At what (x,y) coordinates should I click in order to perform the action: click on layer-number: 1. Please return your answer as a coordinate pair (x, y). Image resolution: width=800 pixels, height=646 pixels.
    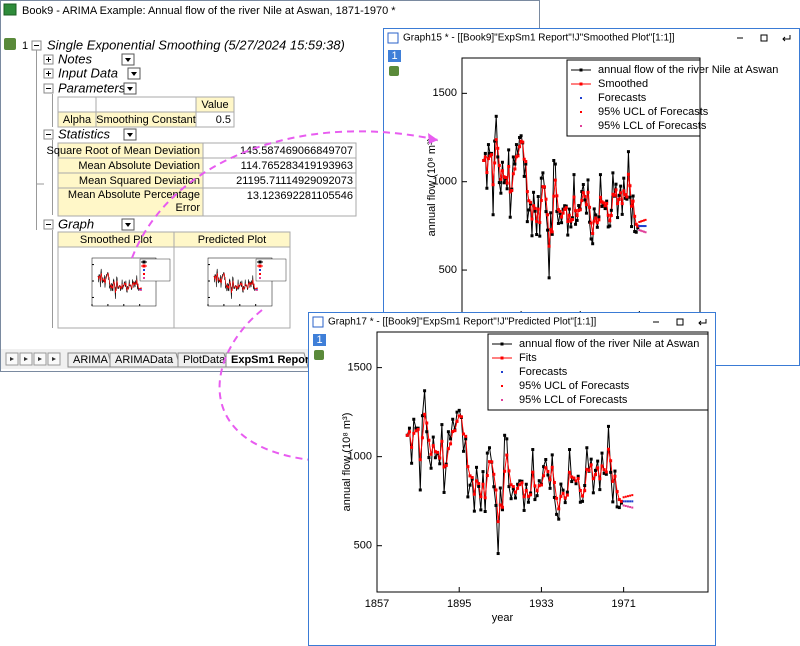
    Looking at the image, I should click on (319, 340).